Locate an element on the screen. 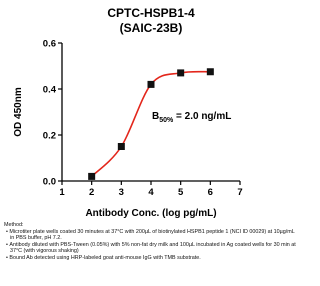 This screenshot has height=286, width=320. x-tick-label: 4 is located at coordinates (151, 192).